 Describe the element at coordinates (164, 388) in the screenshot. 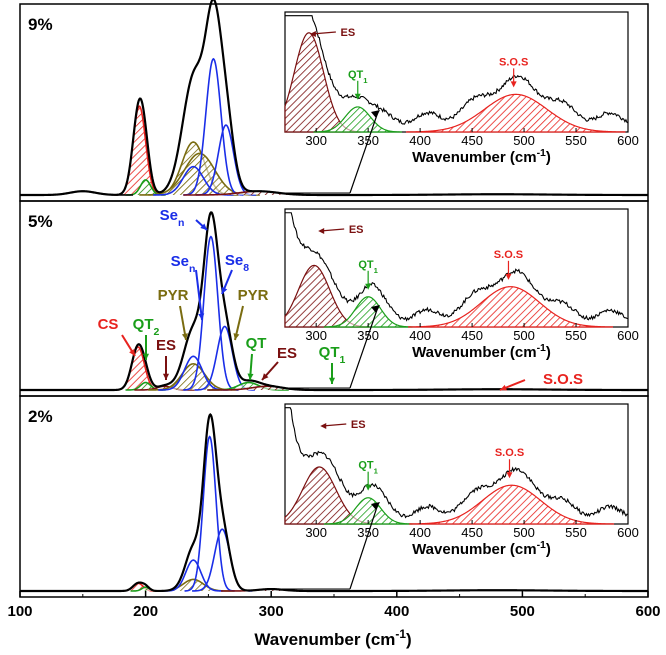

I see `peak-fill-ES-a` at that location.